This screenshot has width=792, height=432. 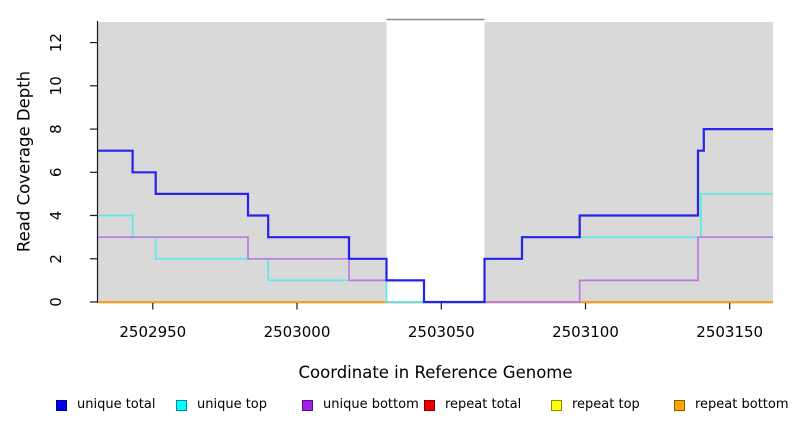 What do you see at coordinates (56, 129) in the screenshot?
I see `y-tick-label: 8` at bounding box center [56, 129].